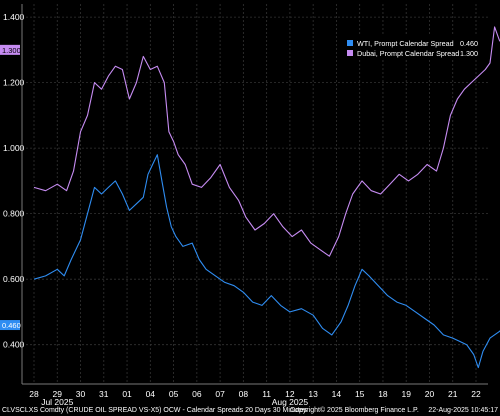  I want to click on x-tick-label: 06, so click(197, 394).